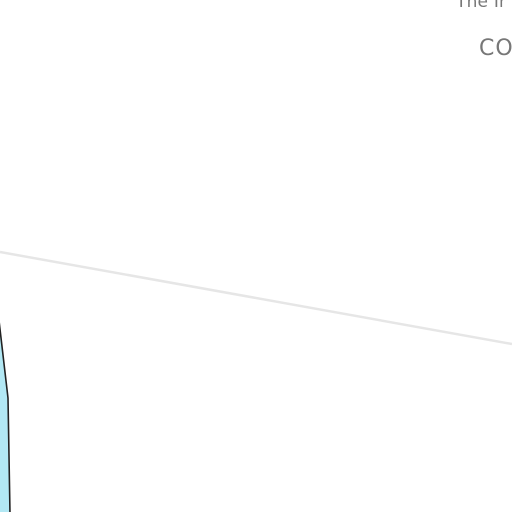  Describe the element at coordinates (5, 420) in the screenshot. I see `water-body` at that location.